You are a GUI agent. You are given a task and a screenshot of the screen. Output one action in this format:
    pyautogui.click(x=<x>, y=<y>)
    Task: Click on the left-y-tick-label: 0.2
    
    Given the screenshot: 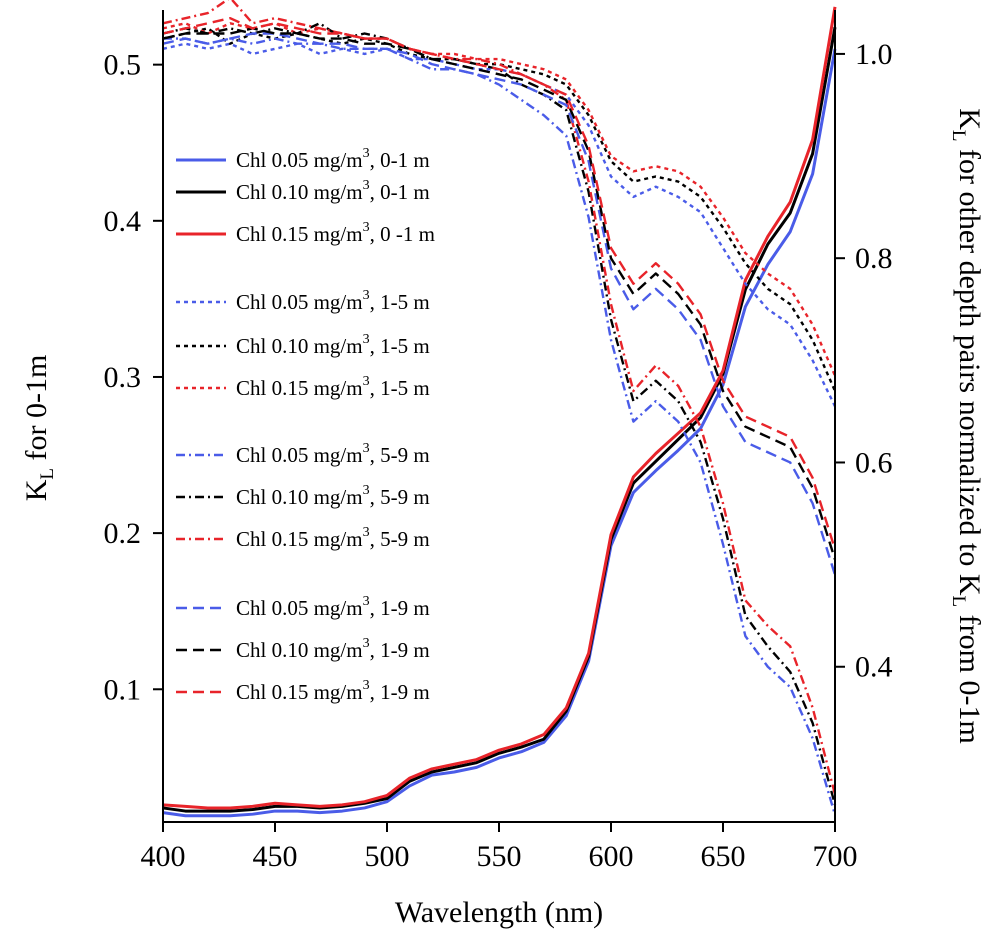 What is the action you would take?
    pyautogui.click(x=123, y=533)
    